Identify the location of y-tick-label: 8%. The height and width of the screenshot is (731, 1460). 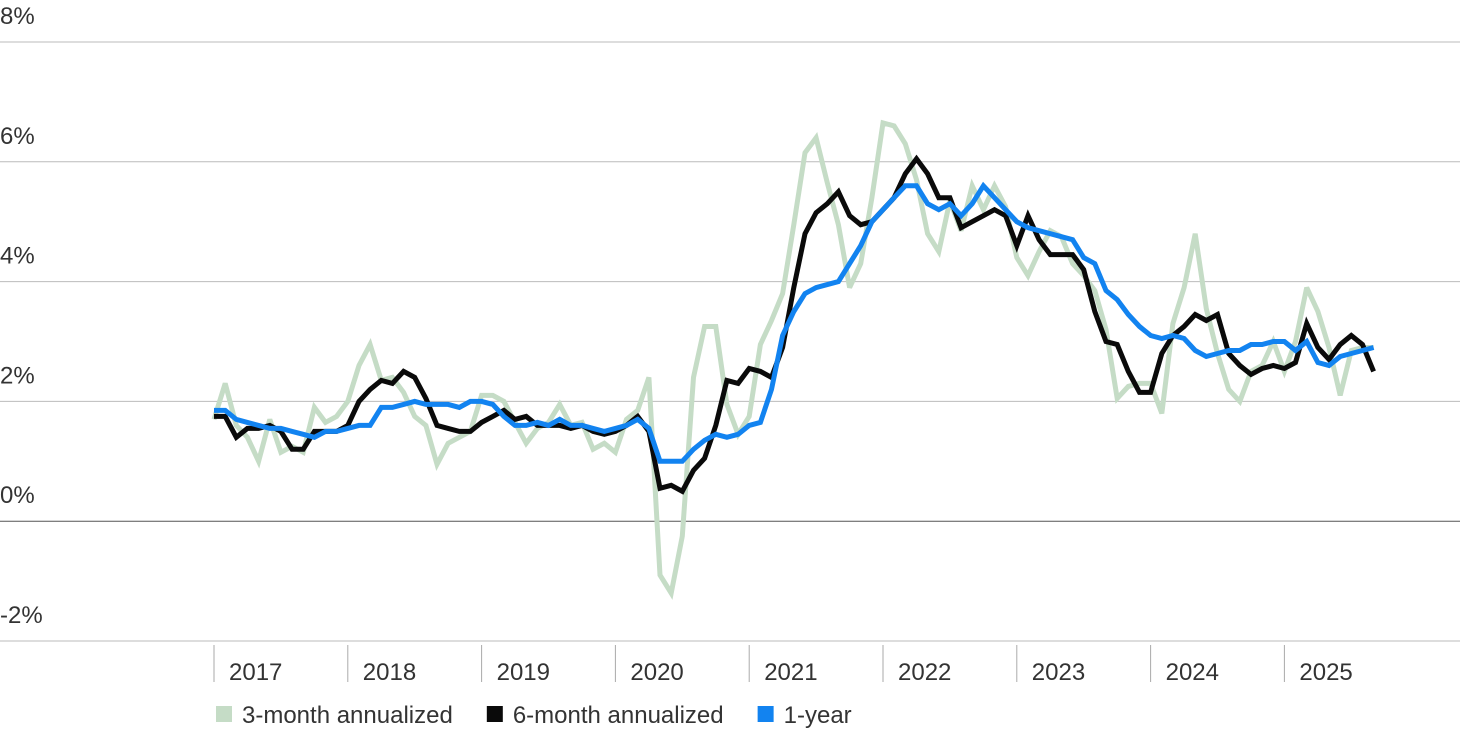
(17, 16).